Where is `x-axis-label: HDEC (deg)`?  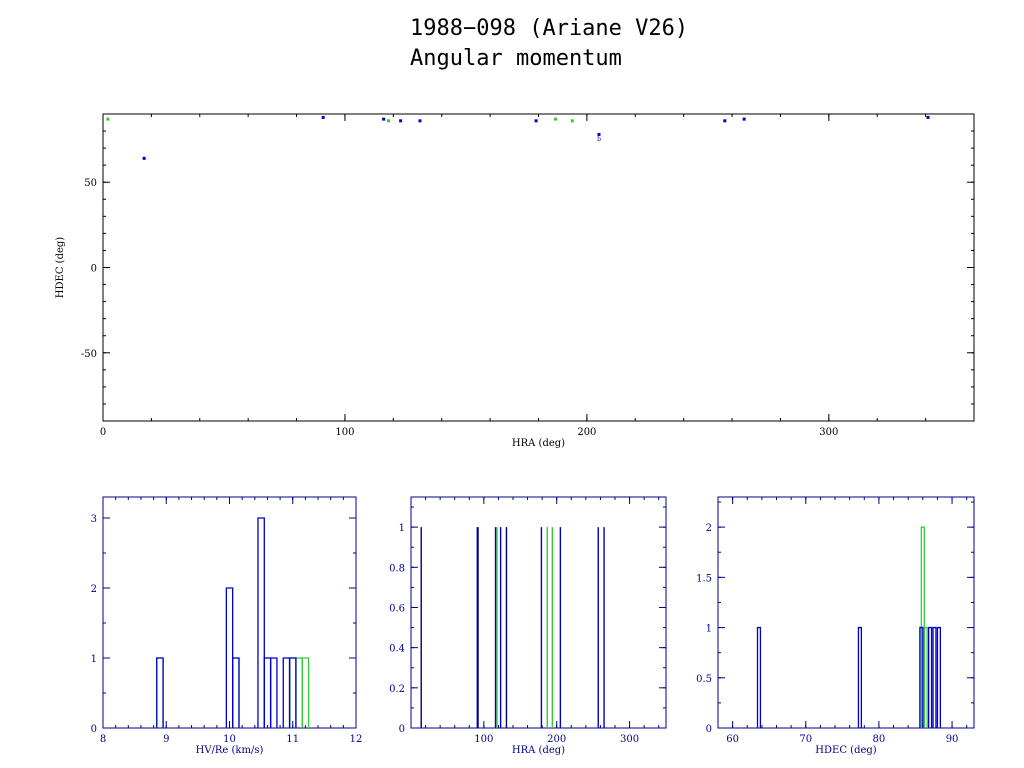
x-axis-label: HDEC (deg) is located at coordinates (845, 750).